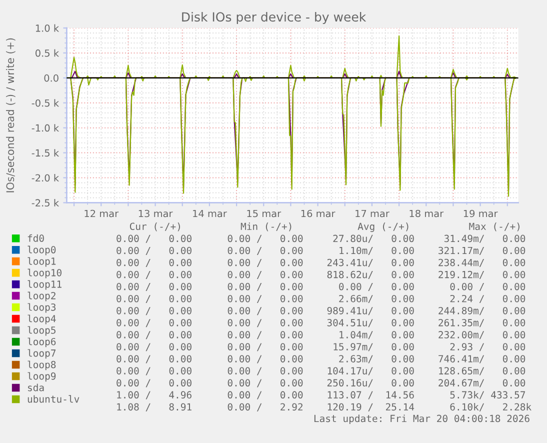 The image size is (547, 443). Describe the element at coordinates (274, 18) in the screenshot. I see `chart-title: Disk IOs per device - by week` at that location.